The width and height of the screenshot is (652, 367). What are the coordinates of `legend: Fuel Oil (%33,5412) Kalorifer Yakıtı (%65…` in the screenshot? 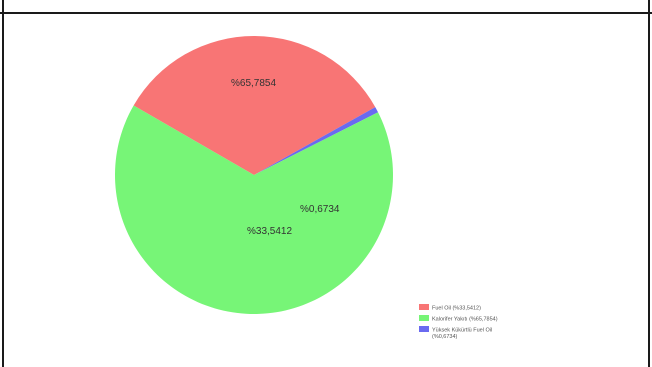 It's located at (458, 322).